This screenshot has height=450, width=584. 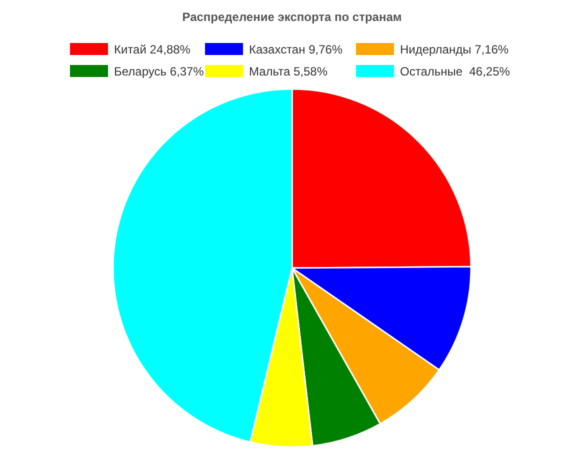 What do you see at coordinates (454, 49) in the screenshot?
I see `legend-label: Нидерланды 7,16%` at bounding box center [454, 49].